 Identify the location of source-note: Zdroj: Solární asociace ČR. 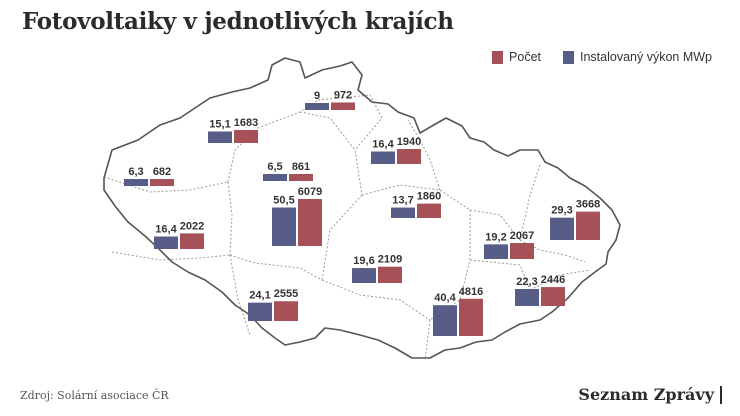
(94, 395).